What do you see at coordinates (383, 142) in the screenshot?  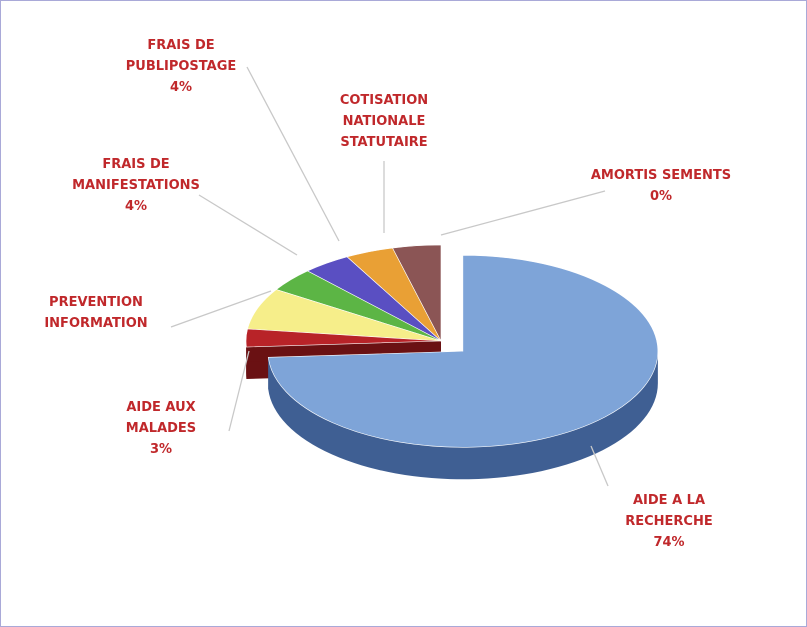 I see `label-line-cotisation: STATUTAIRE` at bounding box center [383, 142].